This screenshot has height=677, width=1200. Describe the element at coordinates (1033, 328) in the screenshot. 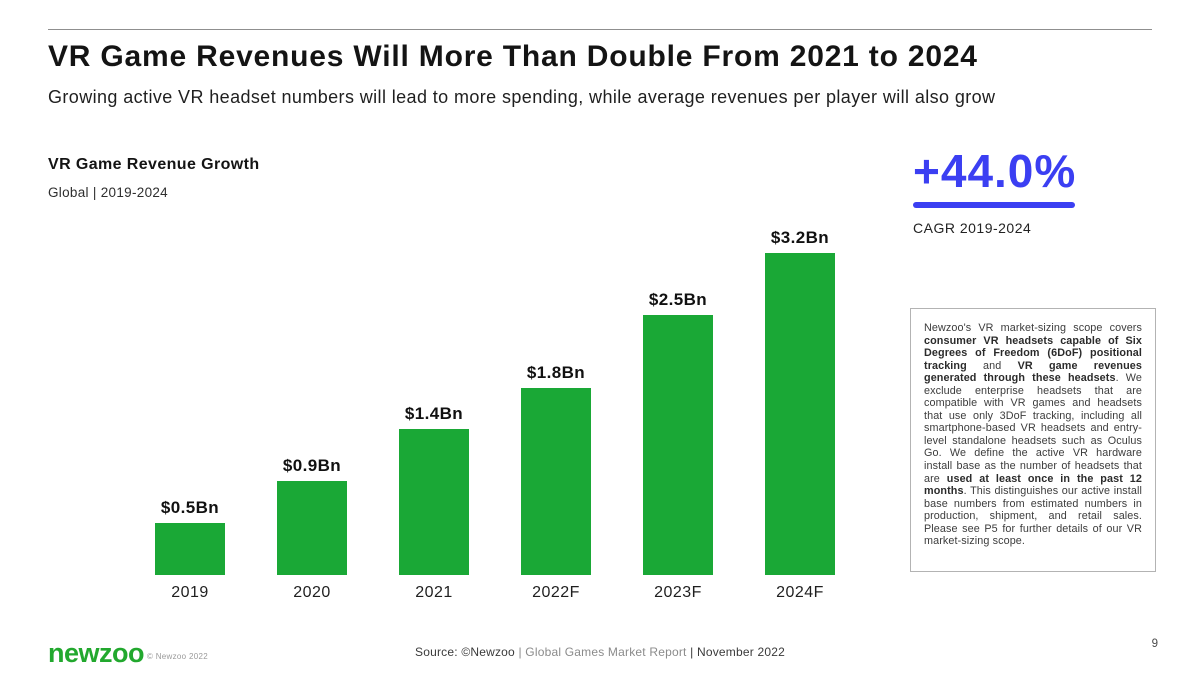

I see `scope-note-segment: Newzoo's VR market-sizing scope covers` at that location.